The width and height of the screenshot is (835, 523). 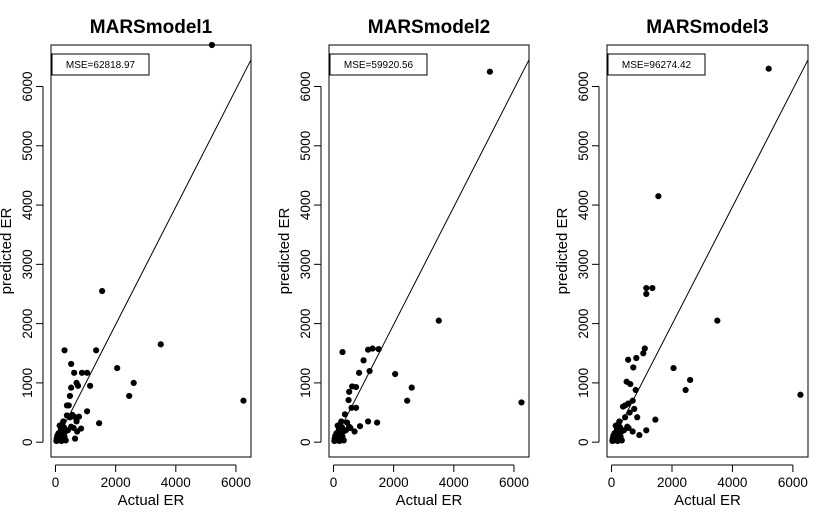 I want to click on chart-title: MARSmodel2, so click(x=429, y=27).